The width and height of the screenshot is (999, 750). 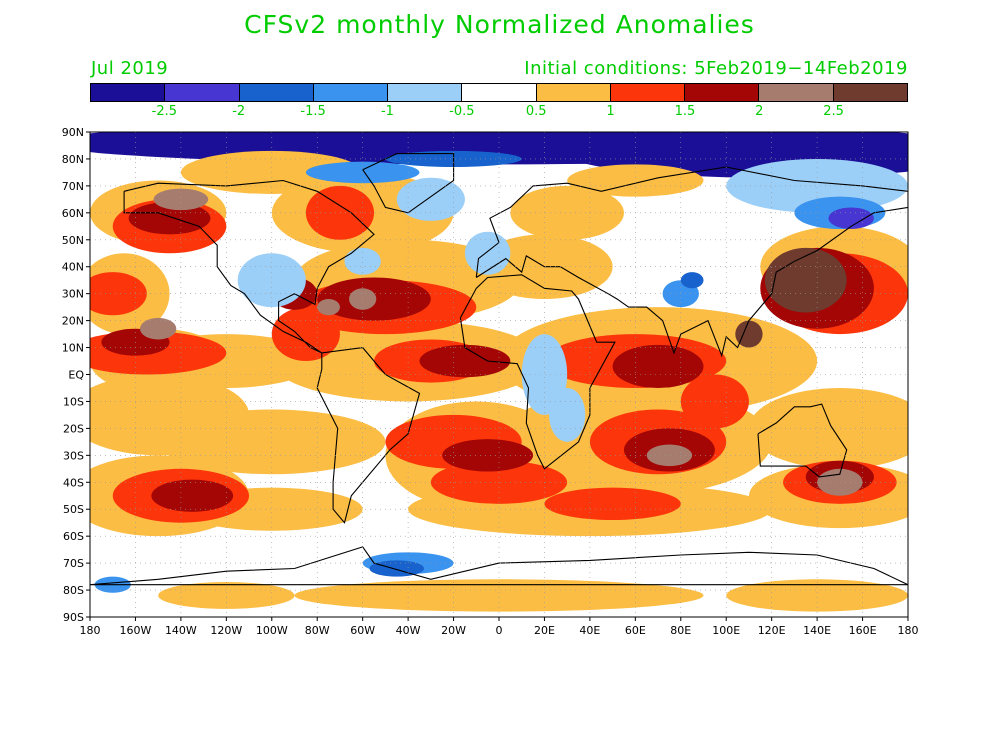 I want to click on lon-label: 120E, so click(x=772, y=630).